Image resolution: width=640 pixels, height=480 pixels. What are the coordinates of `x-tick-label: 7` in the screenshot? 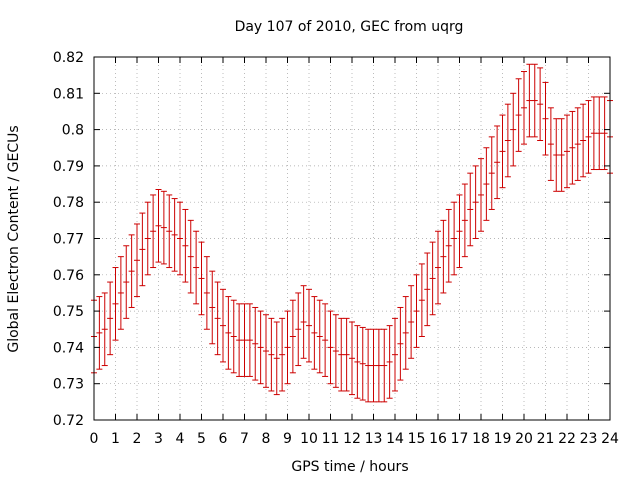 It's located at (244, 439).